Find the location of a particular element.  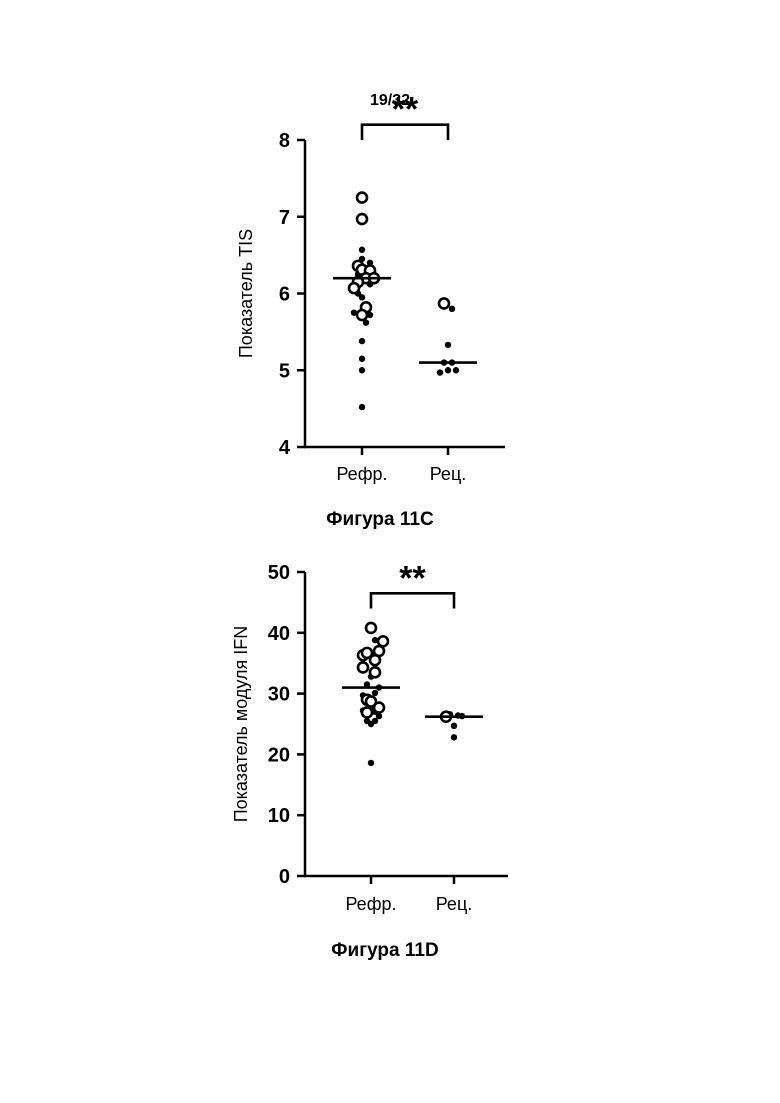

y-tick-label: 7 is located at coordinates (284, 218).